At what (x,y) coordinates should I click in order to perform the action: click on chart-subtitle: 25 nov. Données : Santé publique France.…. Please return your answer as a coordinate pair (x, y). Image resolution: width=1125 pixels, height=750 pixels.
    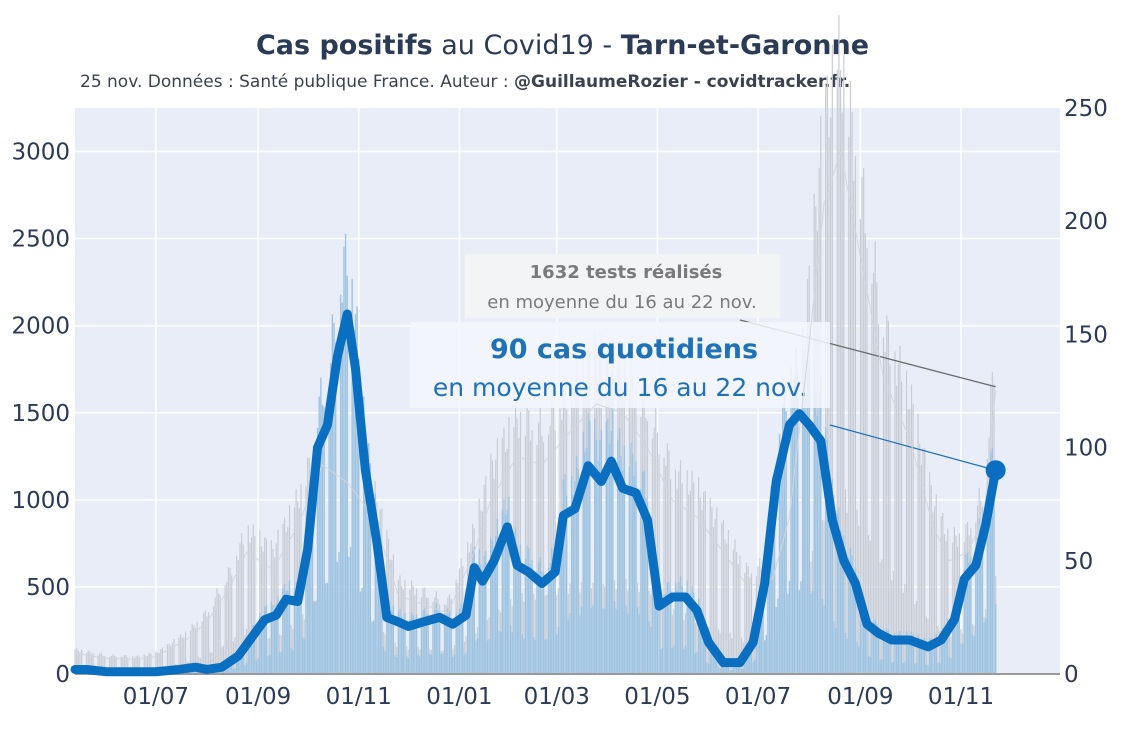
    Looking at the image, I should click on (465, 82).